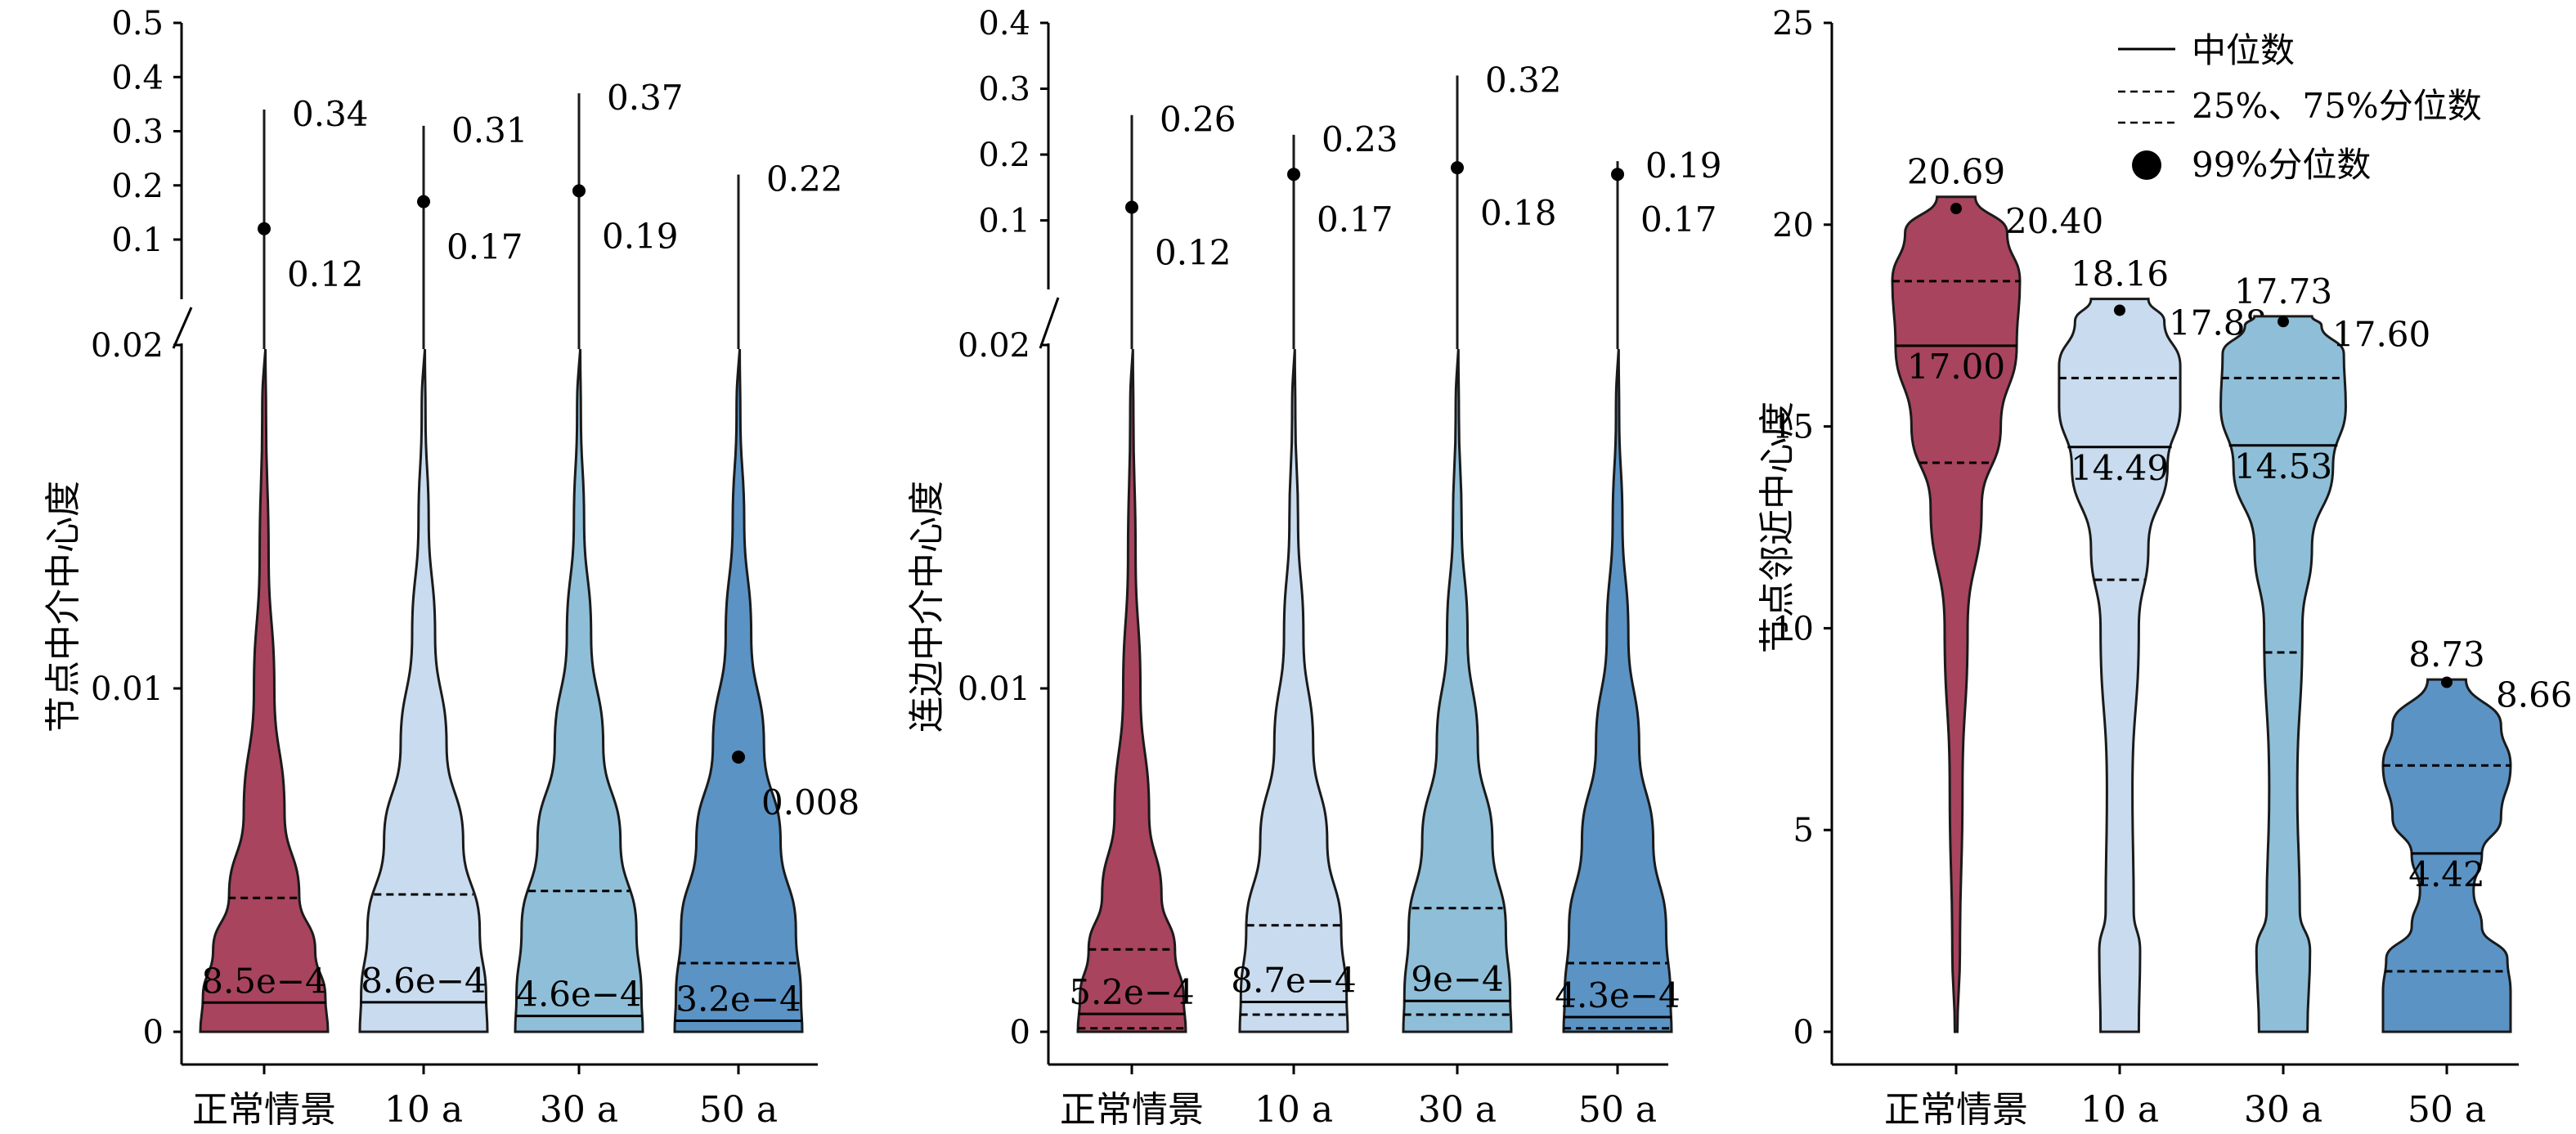 Image resolution: width=2576 pixels, height=1134 pixels. I want to click on y-tick-label: 20, so click(1793, 225).